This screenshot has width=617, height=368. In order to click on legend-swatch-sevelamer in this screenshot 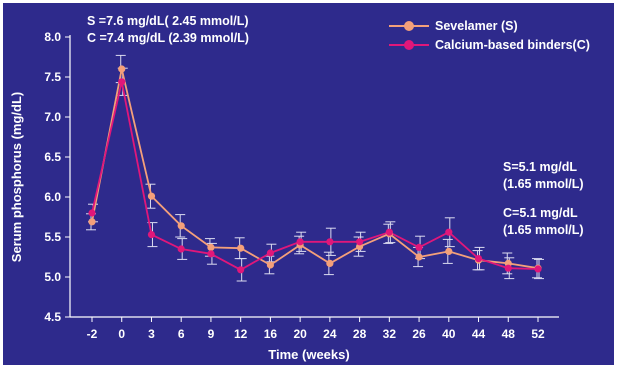, I will do `click(409, 26)`.